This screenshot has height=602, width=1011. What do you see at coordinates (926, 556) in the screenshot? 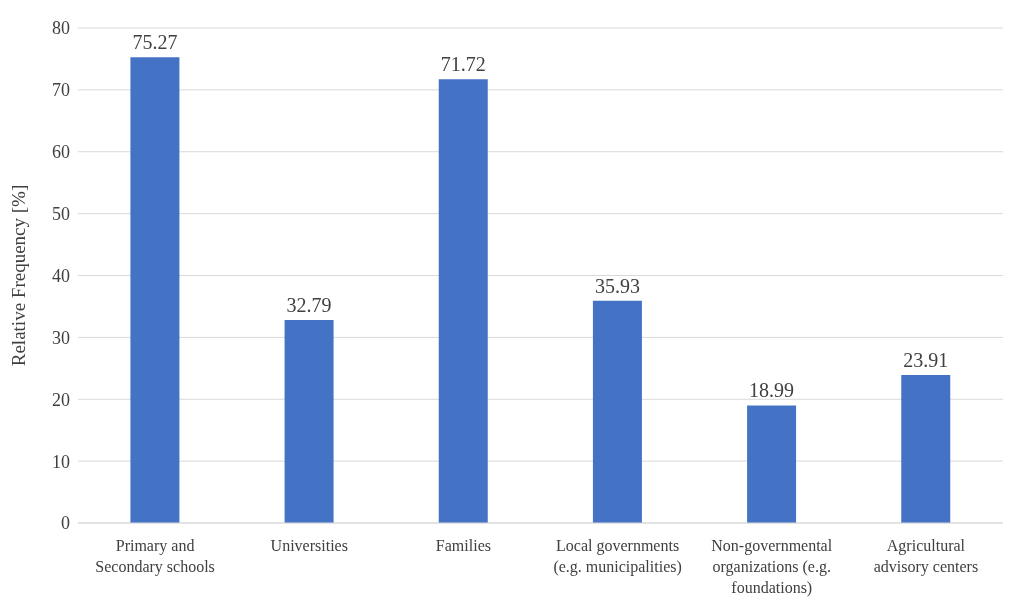
I see `x-tick-label: Agricultural advisory centers` at bounding box center [926, 556].